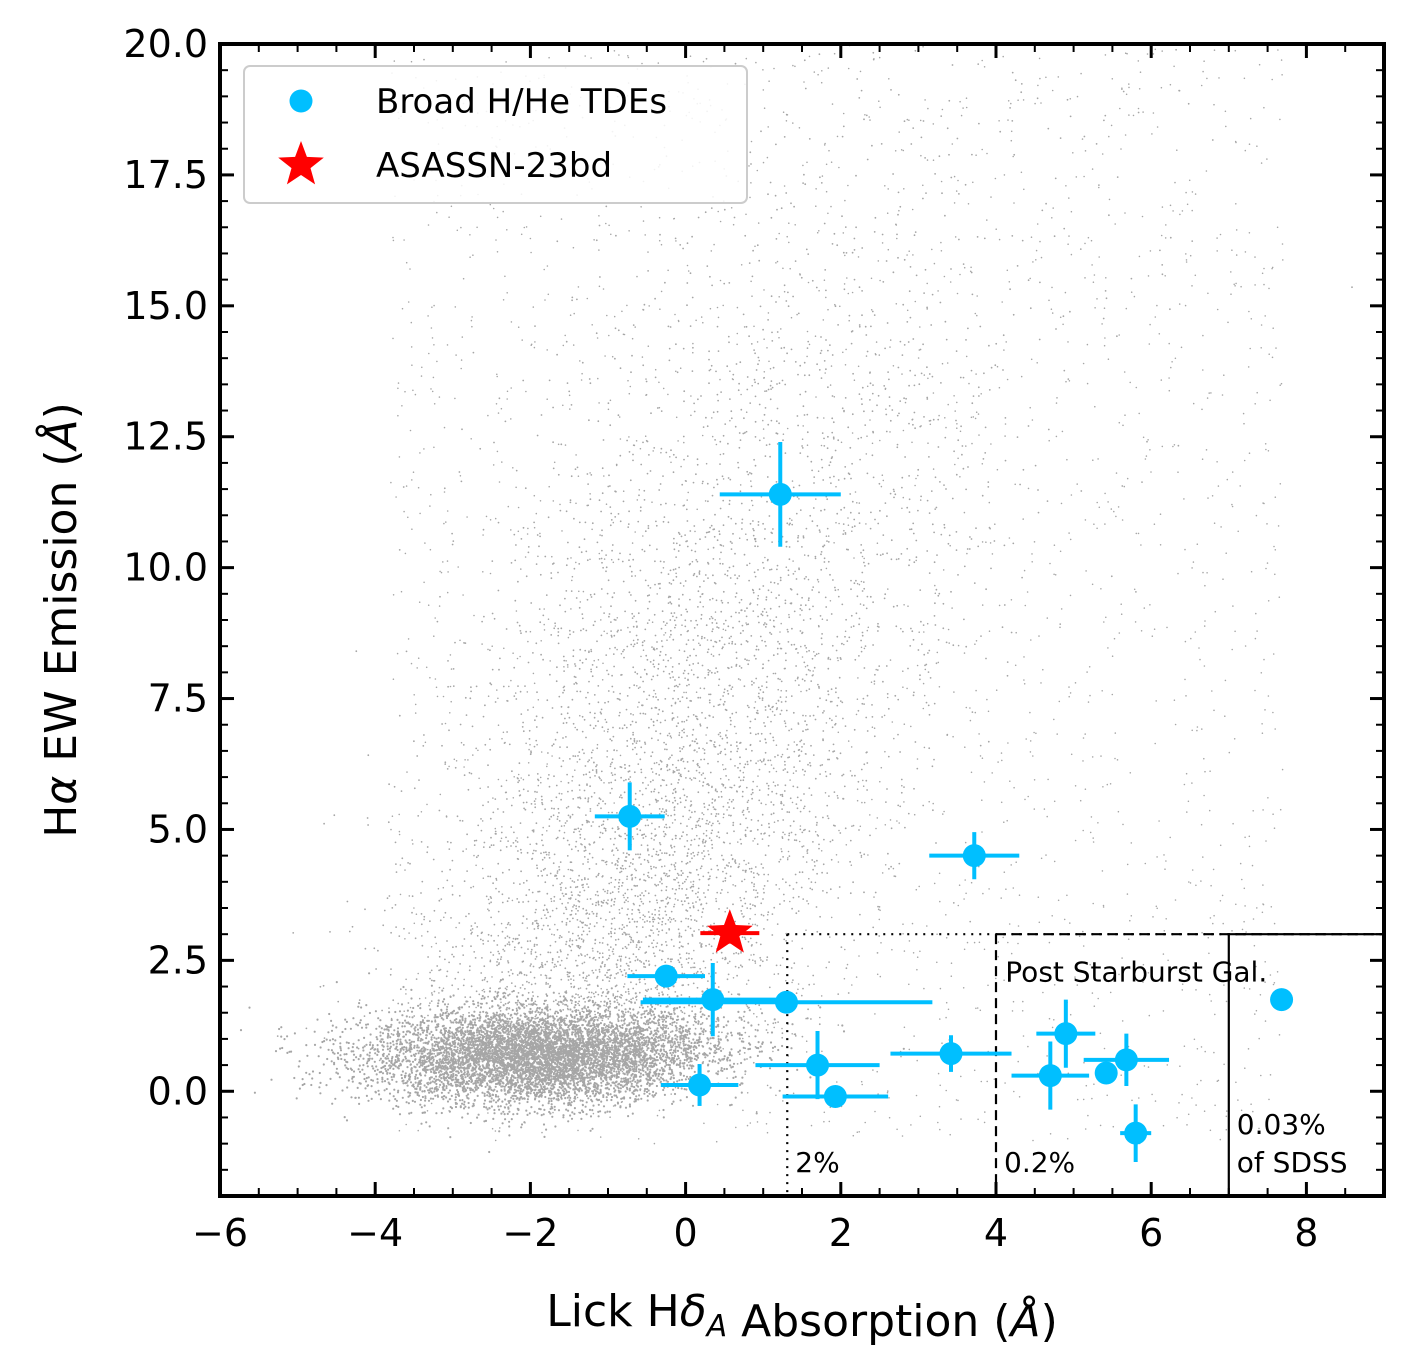 The image size is (1408, 1365). Describe the element at coordinates (301, 101) in the screenshot. I see `legend-tde-marker` at that location.